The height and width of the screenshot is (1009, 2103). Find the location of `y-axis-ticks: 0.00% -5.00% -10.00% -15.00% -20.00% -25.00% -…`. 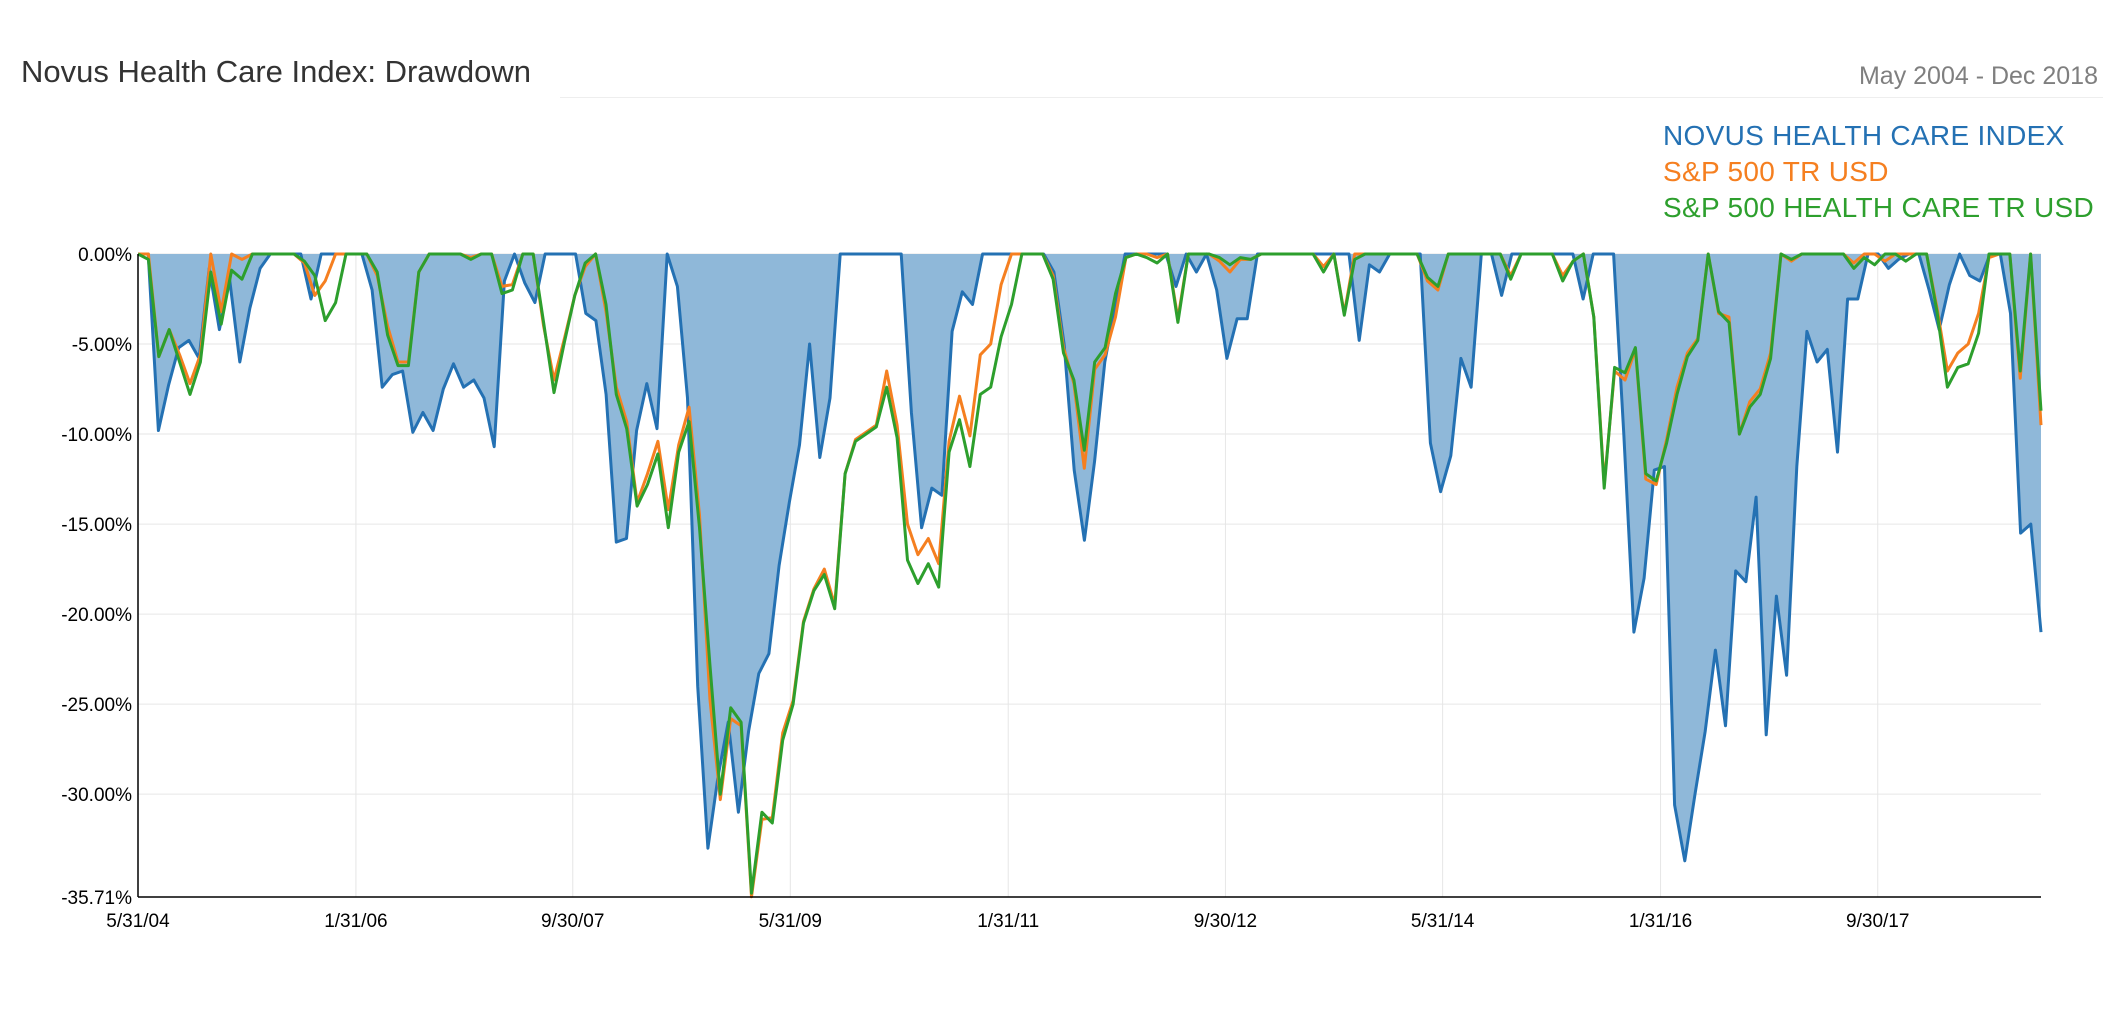

y-axis-ticks: 0.00% -5.00% -10.00% -15.00% -20.00% -25.00% -… is located at coordinates (96, 577).